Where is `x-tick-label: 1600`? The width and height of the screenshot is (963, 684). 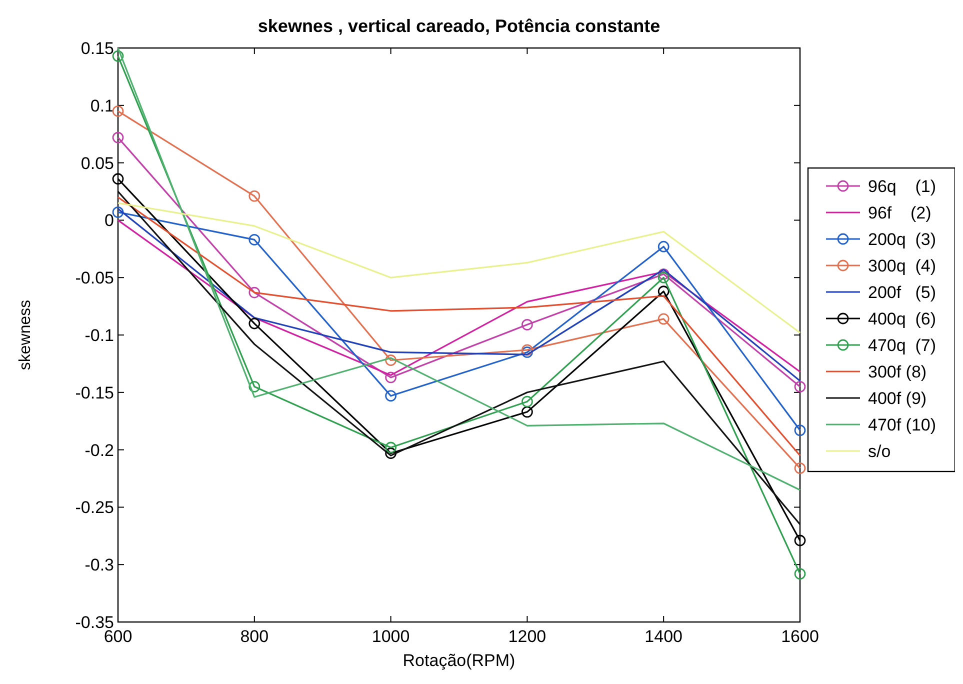 x-tick-label: 1600 is located at coordinates (800, 636).